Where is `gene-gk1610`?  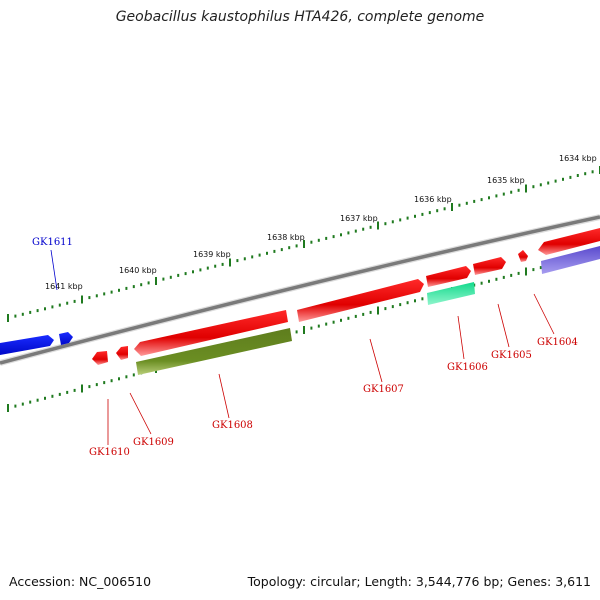
gene-gk1610 is located at coordinates (100, 358).